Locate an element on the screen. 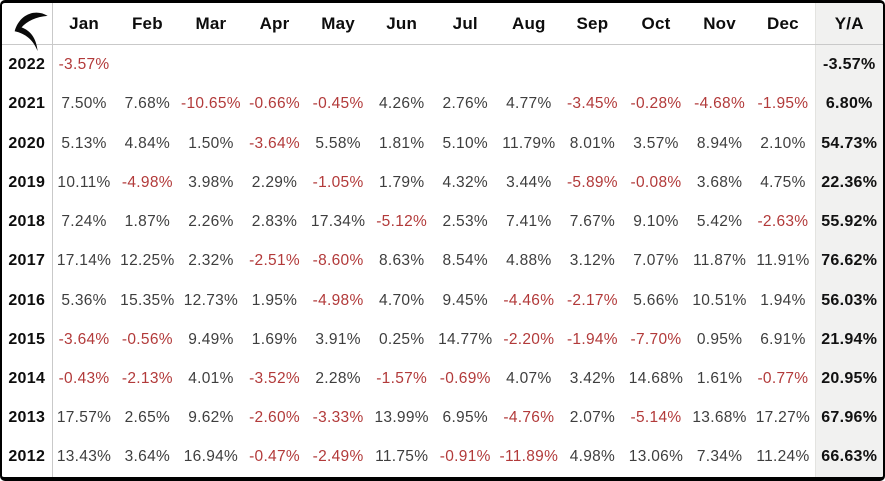 The height and width of the screenshot is (481, 885). return-cell-2016-apr: 1.95% is located at coordinates (274, 300).